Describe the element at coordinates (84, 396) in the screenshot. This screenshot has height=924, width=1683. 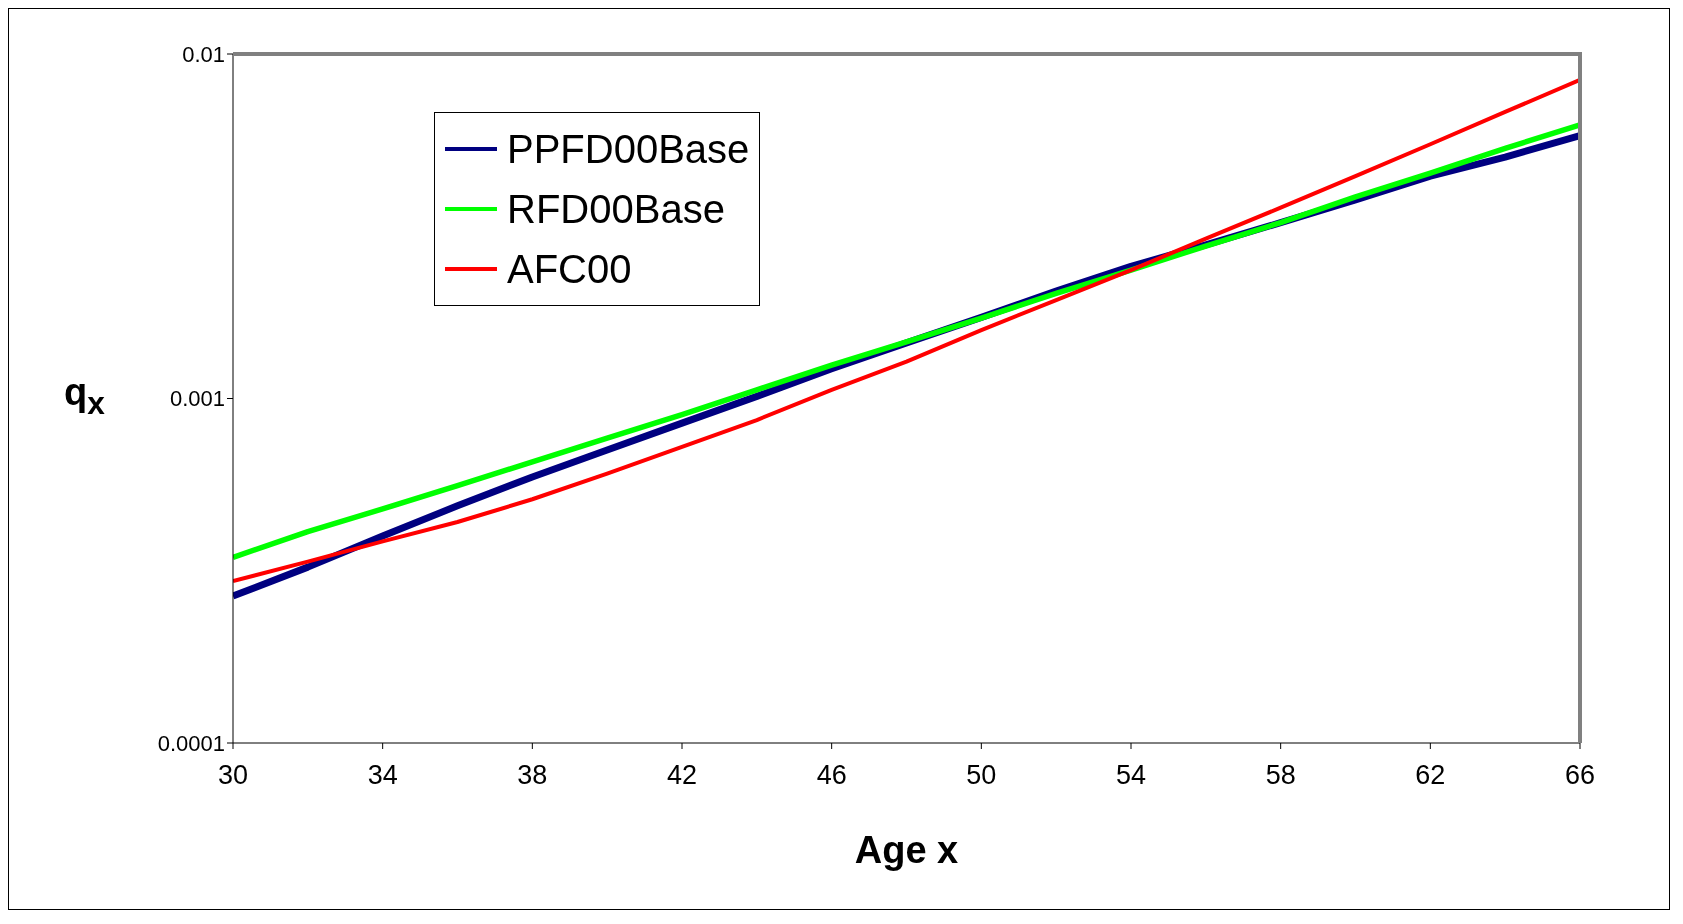
I see `y-axis-title: q$_{x}$` at that location.